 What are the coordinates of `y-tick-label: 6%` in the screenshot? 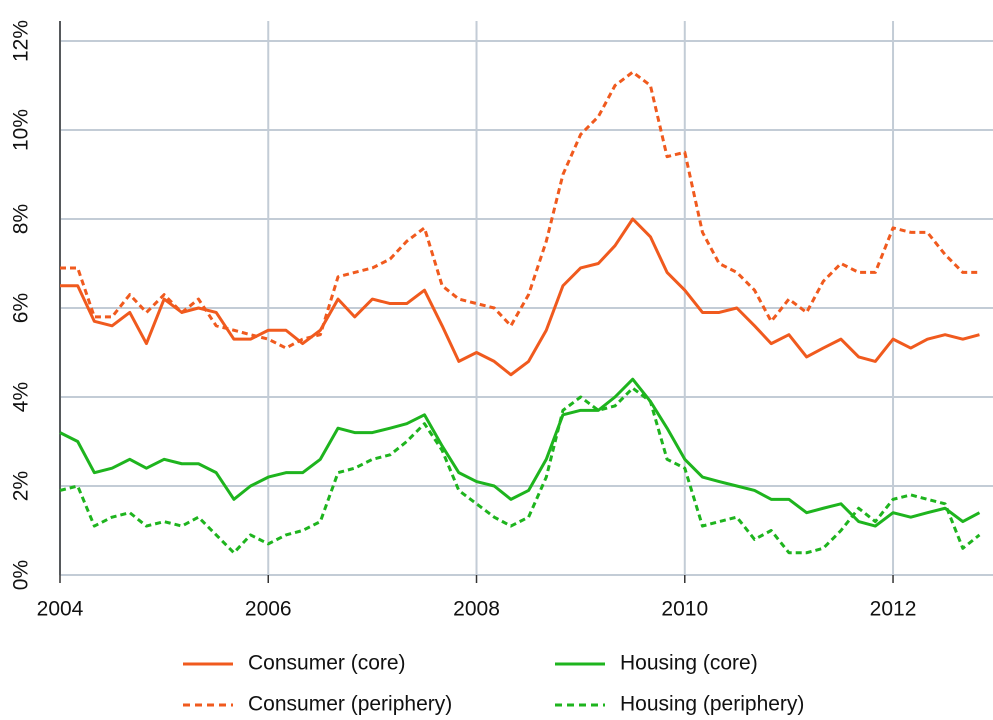 It's located at (21, 308).